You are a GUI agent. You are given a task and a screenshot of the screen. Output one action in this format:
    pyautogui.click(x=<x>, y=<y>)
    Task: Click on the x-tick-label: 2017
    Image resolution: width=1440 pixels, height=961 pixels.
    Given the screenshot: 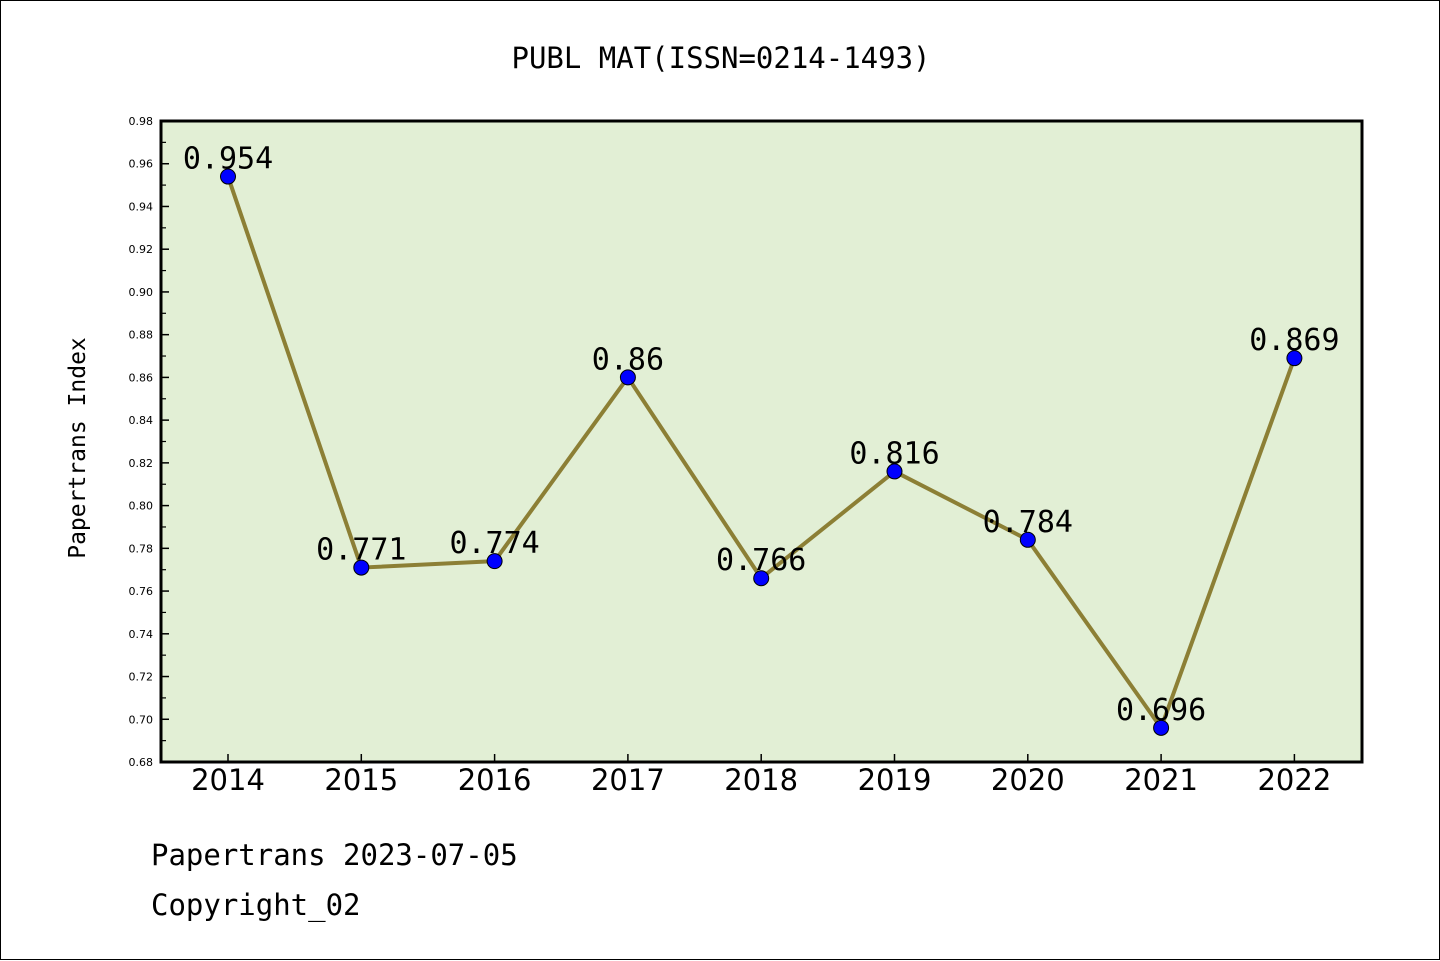 What is the action you would take?
    pyautogui.click(x=628, y=780)
    